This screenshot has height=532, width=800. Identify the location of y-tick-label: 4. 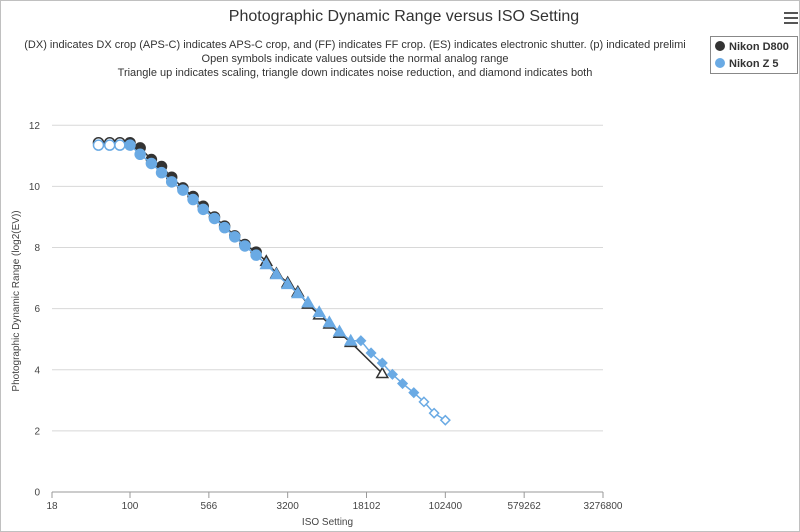
(37, 370).